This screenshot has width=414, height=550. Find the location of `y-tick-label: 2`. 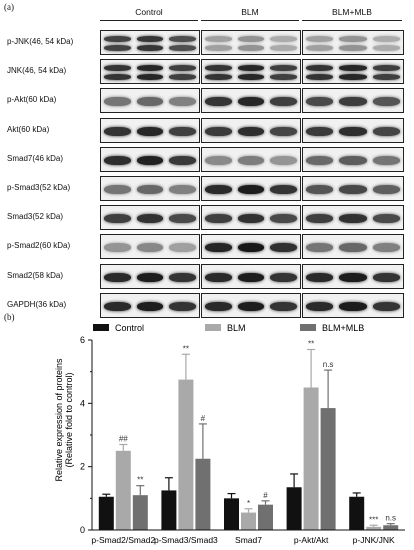

y-tick-label: 2 is located at coordinates (82, 467).